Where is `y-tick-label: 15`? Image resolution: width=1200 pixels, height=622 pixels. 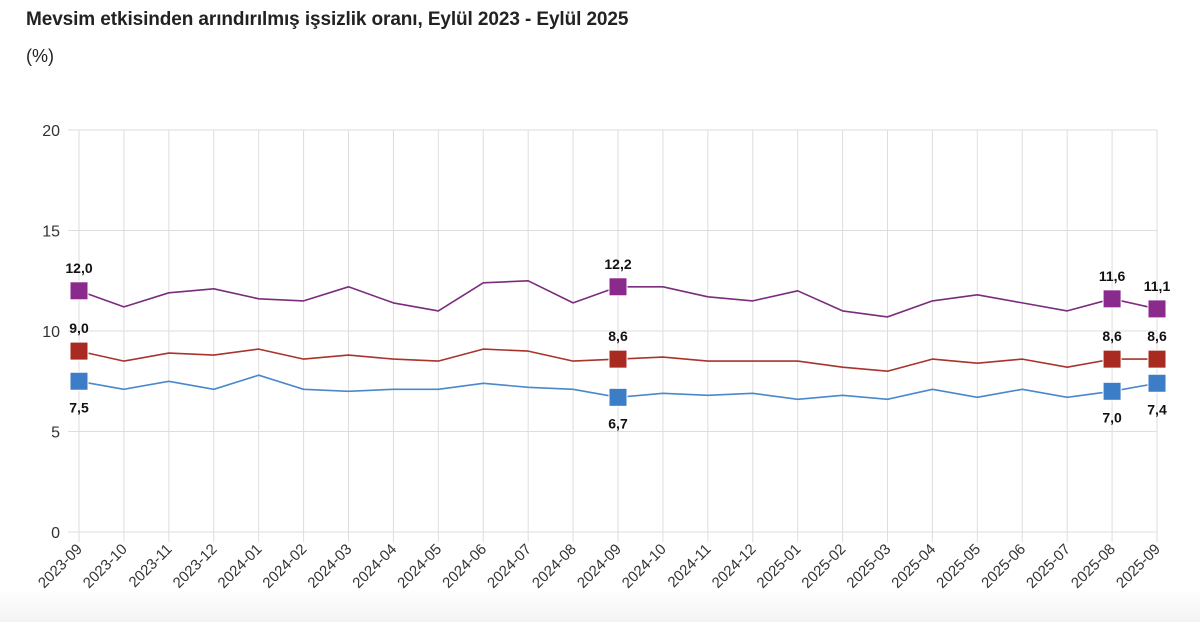
y-tick-label: 15 is located at coordinates (51, 232).